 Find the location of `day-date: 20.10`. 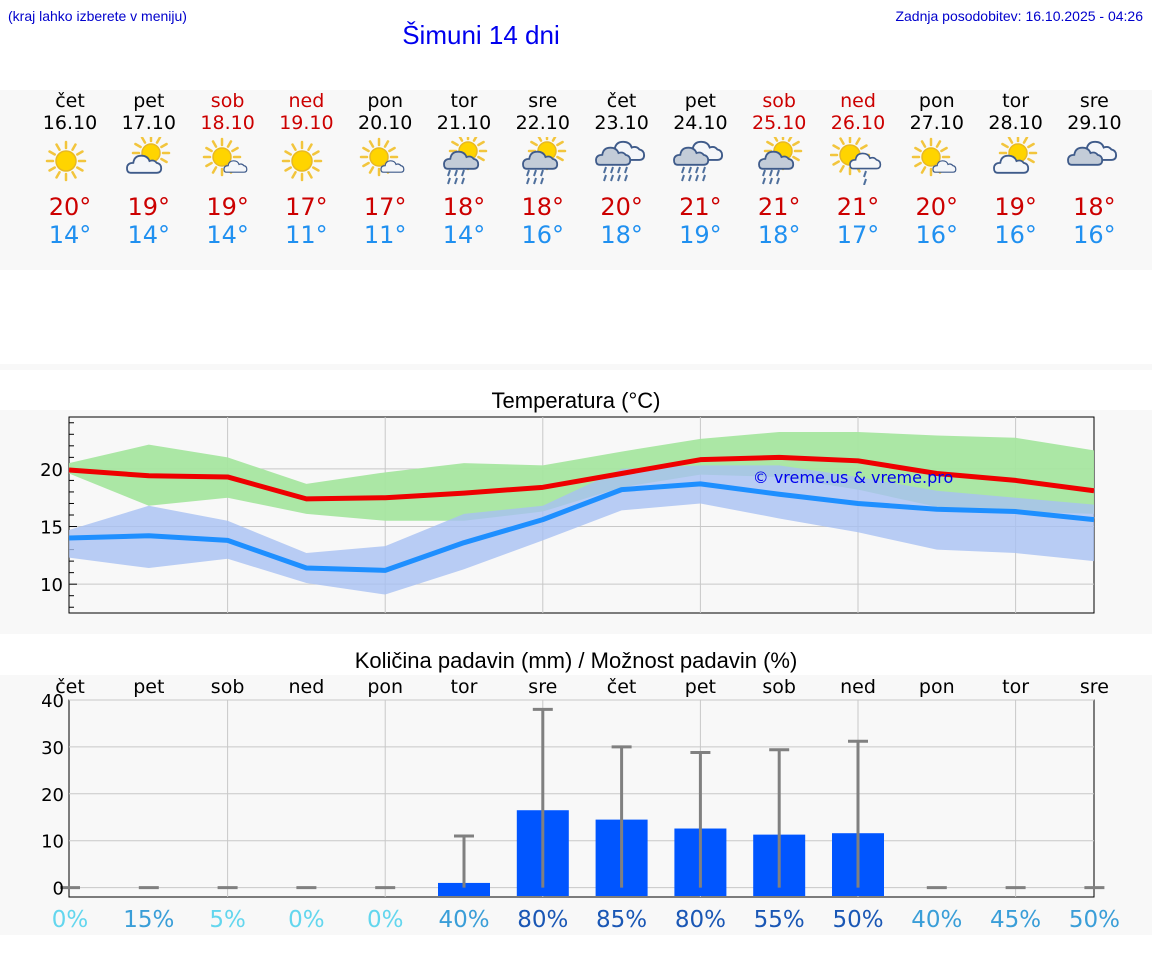

day-date: 20.10 is located at coordinates (385, 123).